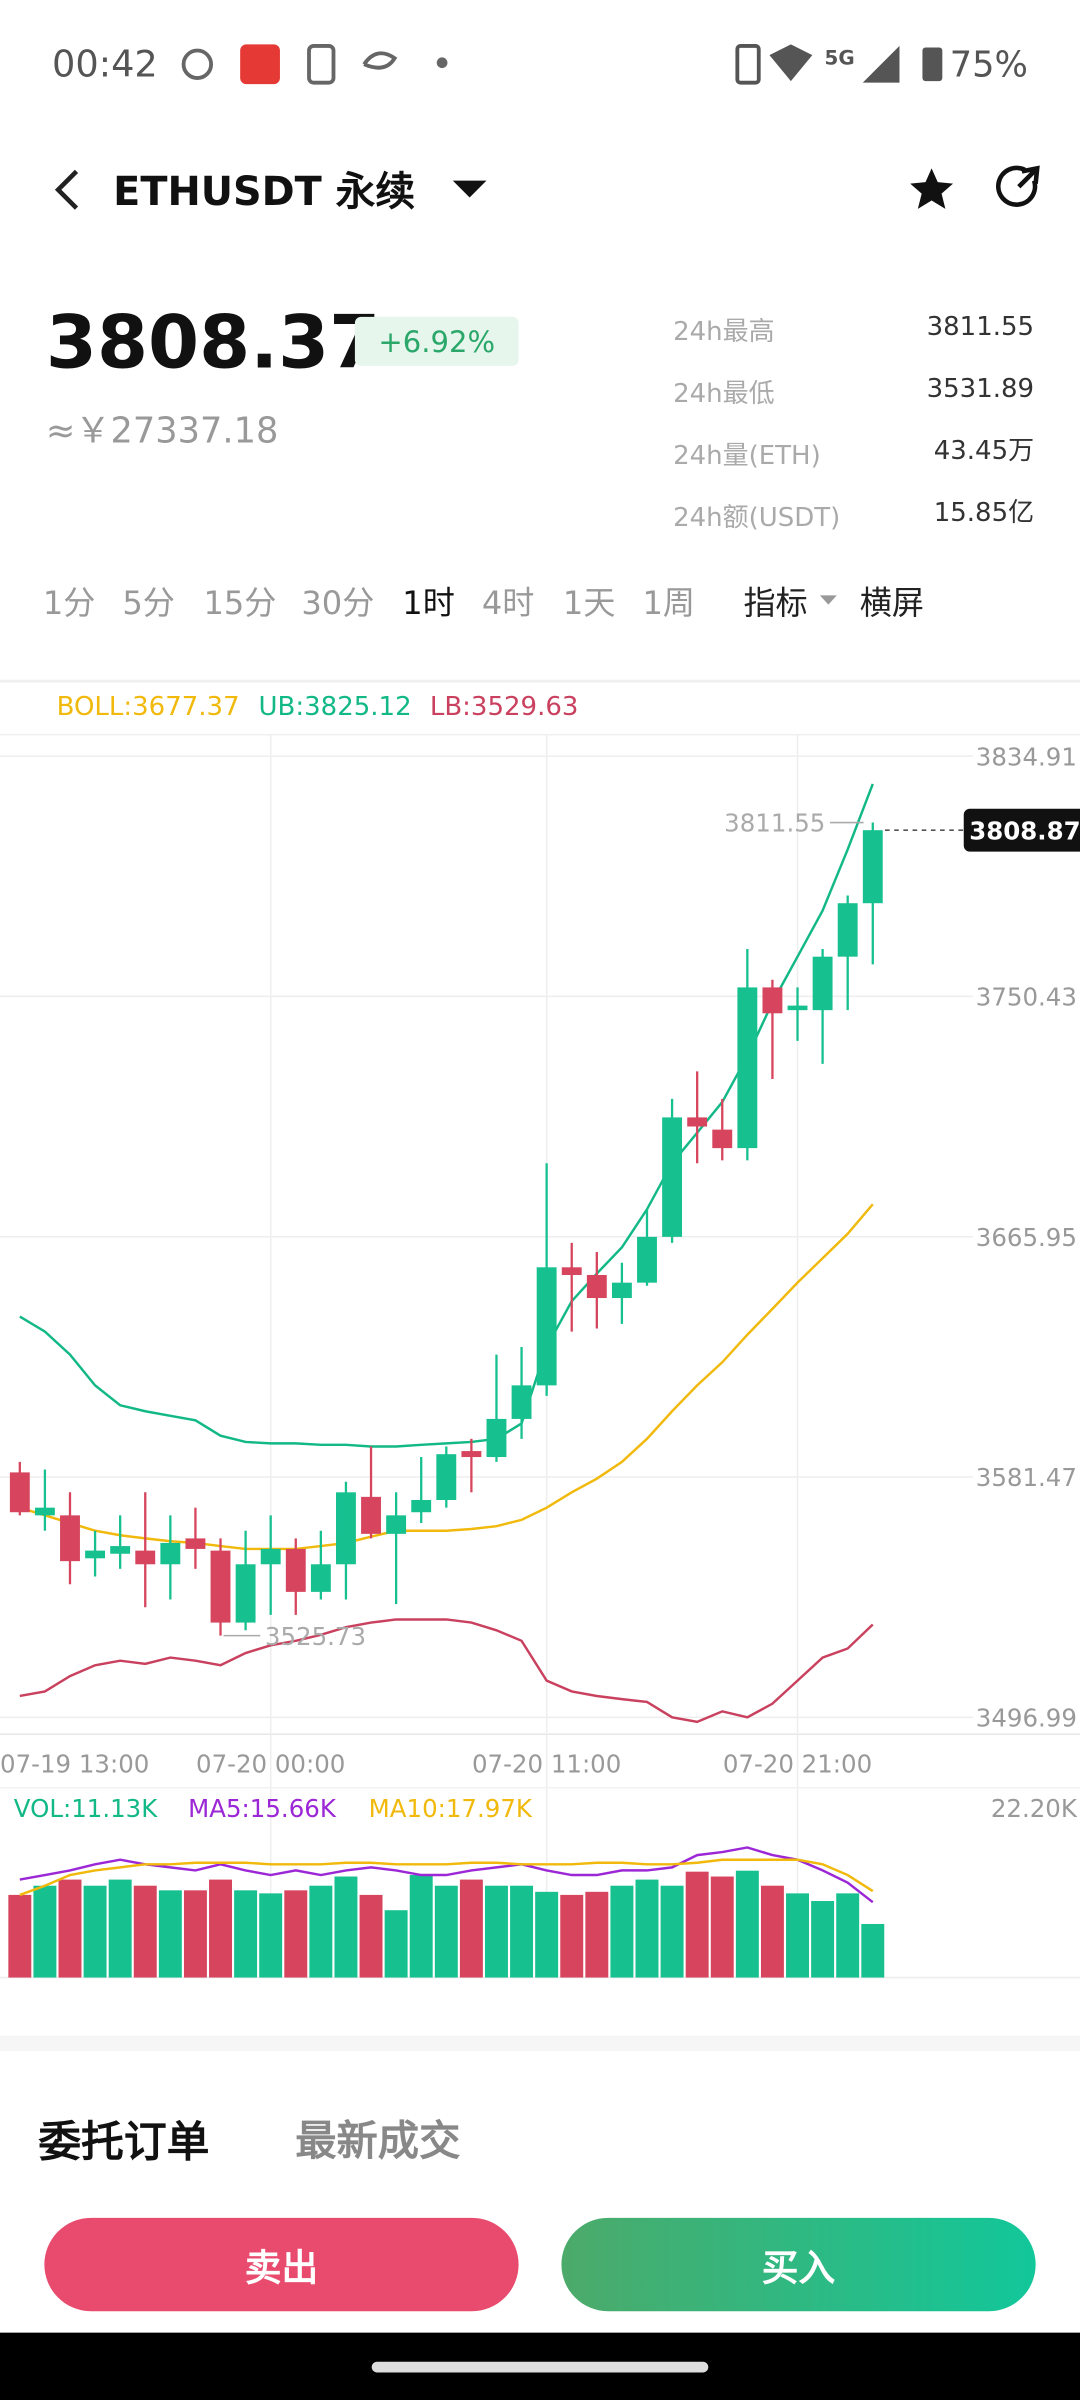 This screenshot has height=2400, width=1080. What do you see at coordinates (436, 341) in the screenshot?
I see `change-badge` at bounding box center [436, 341].